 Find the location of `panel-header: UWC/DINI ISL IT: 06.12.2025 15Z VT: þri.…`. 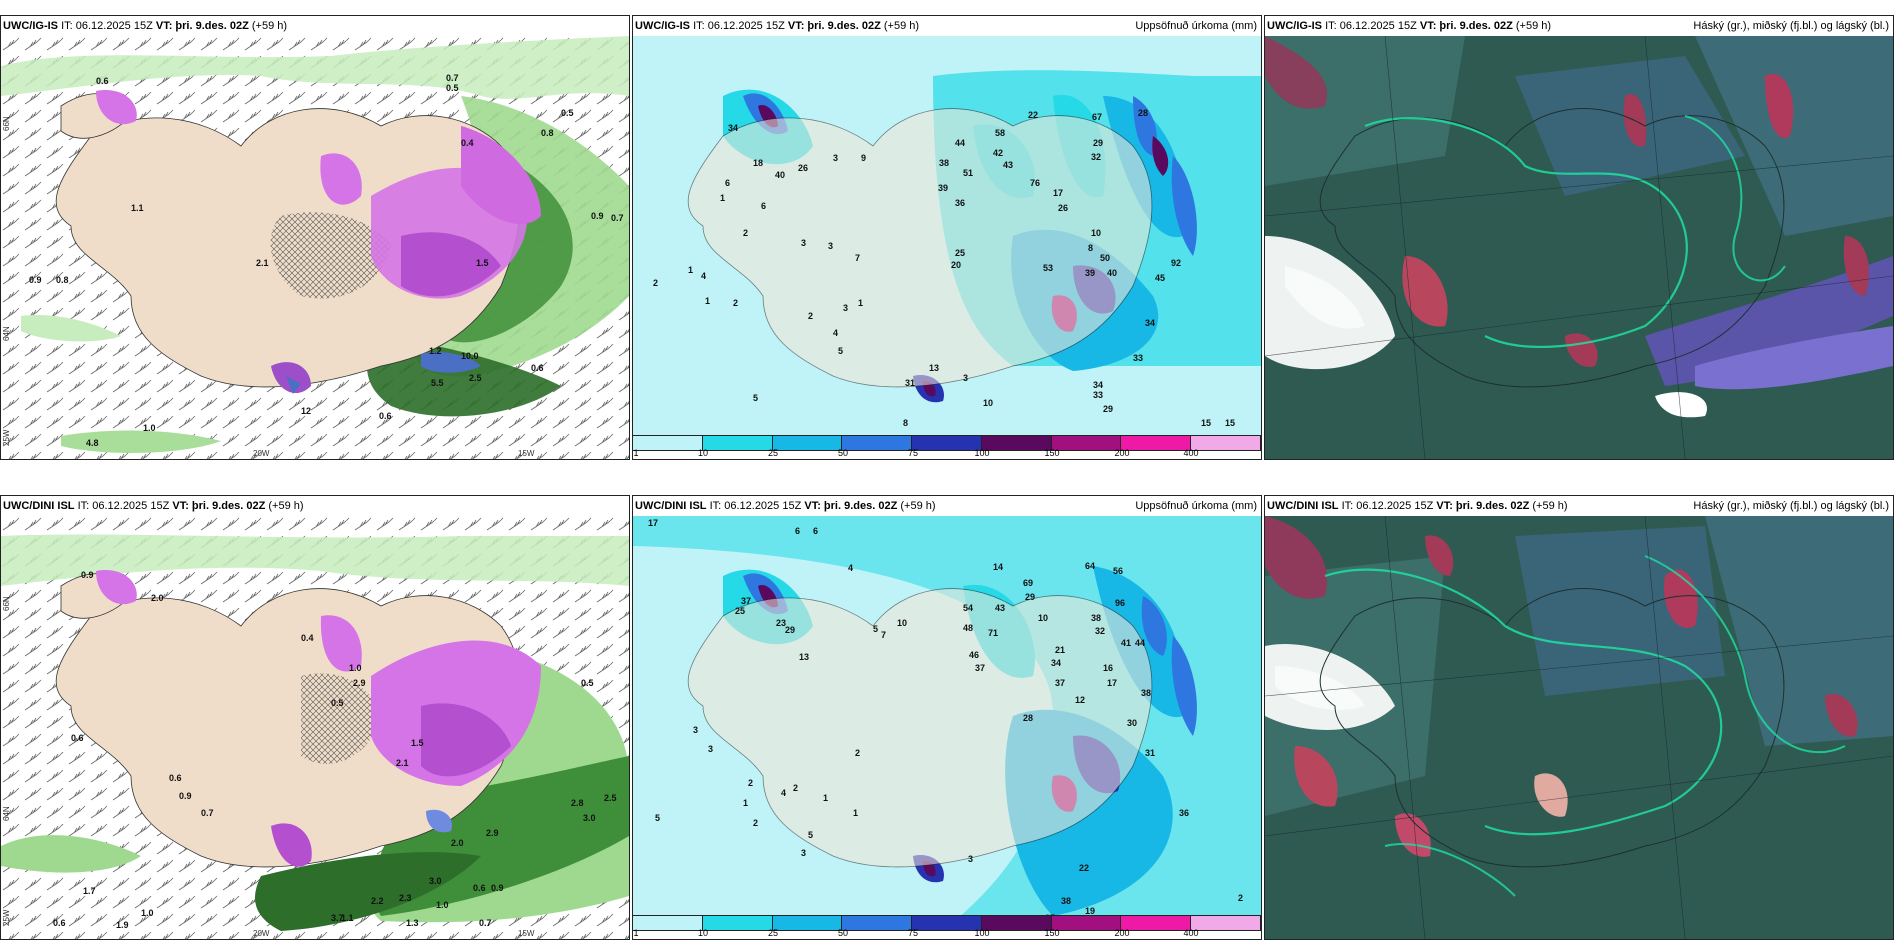

panel-header: UWC/DINI ISL IT: 06.12.2025 15Z VT: þri.… is located at coordinates (1579, 506).